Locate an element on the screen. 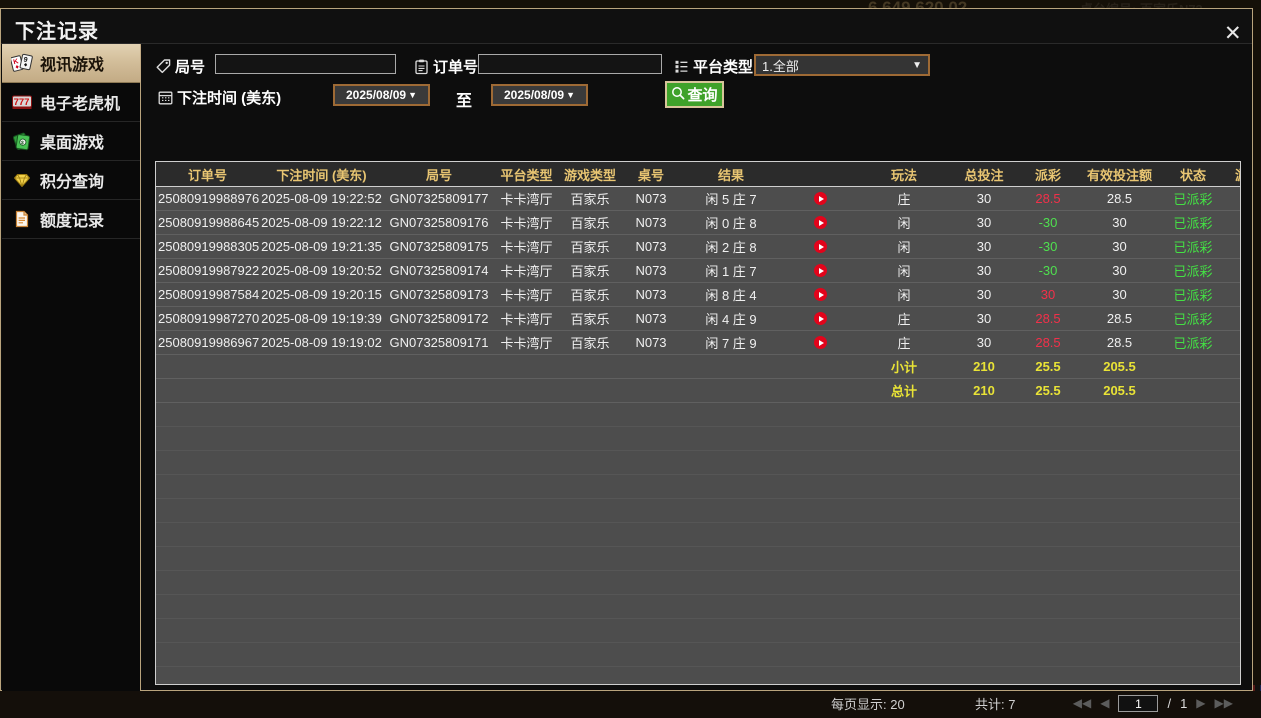  page-number-input: 1 is located at coordinates (1138, 703).